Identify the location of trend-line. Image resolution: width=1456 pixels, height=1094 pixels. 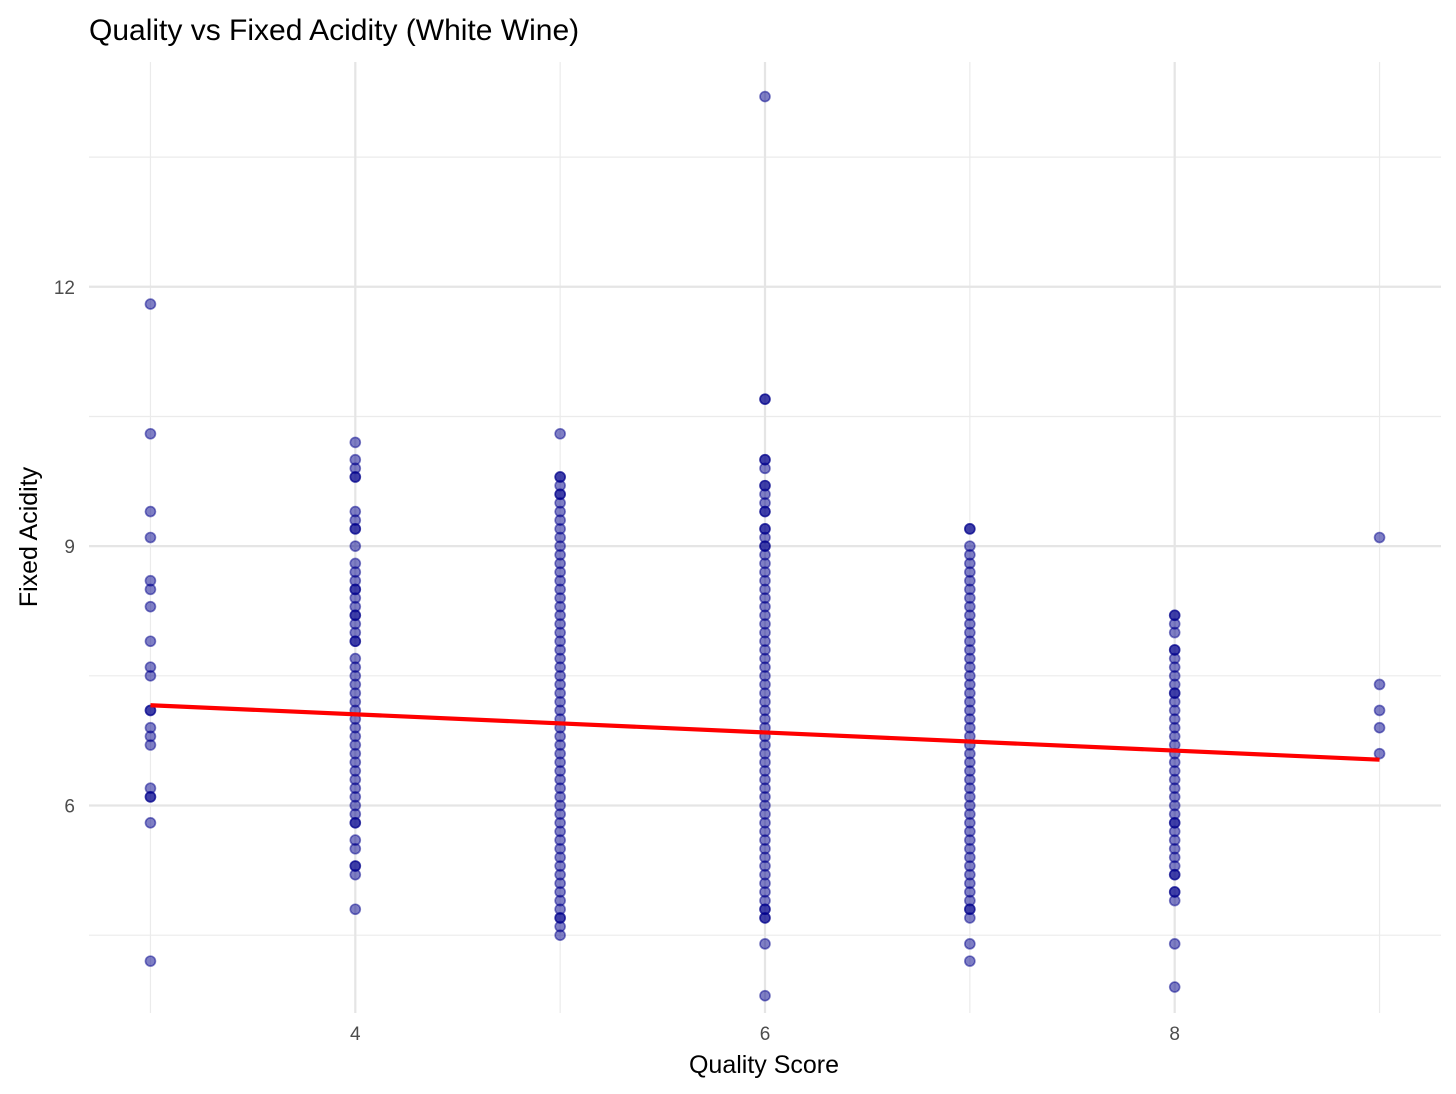
(765, 732).